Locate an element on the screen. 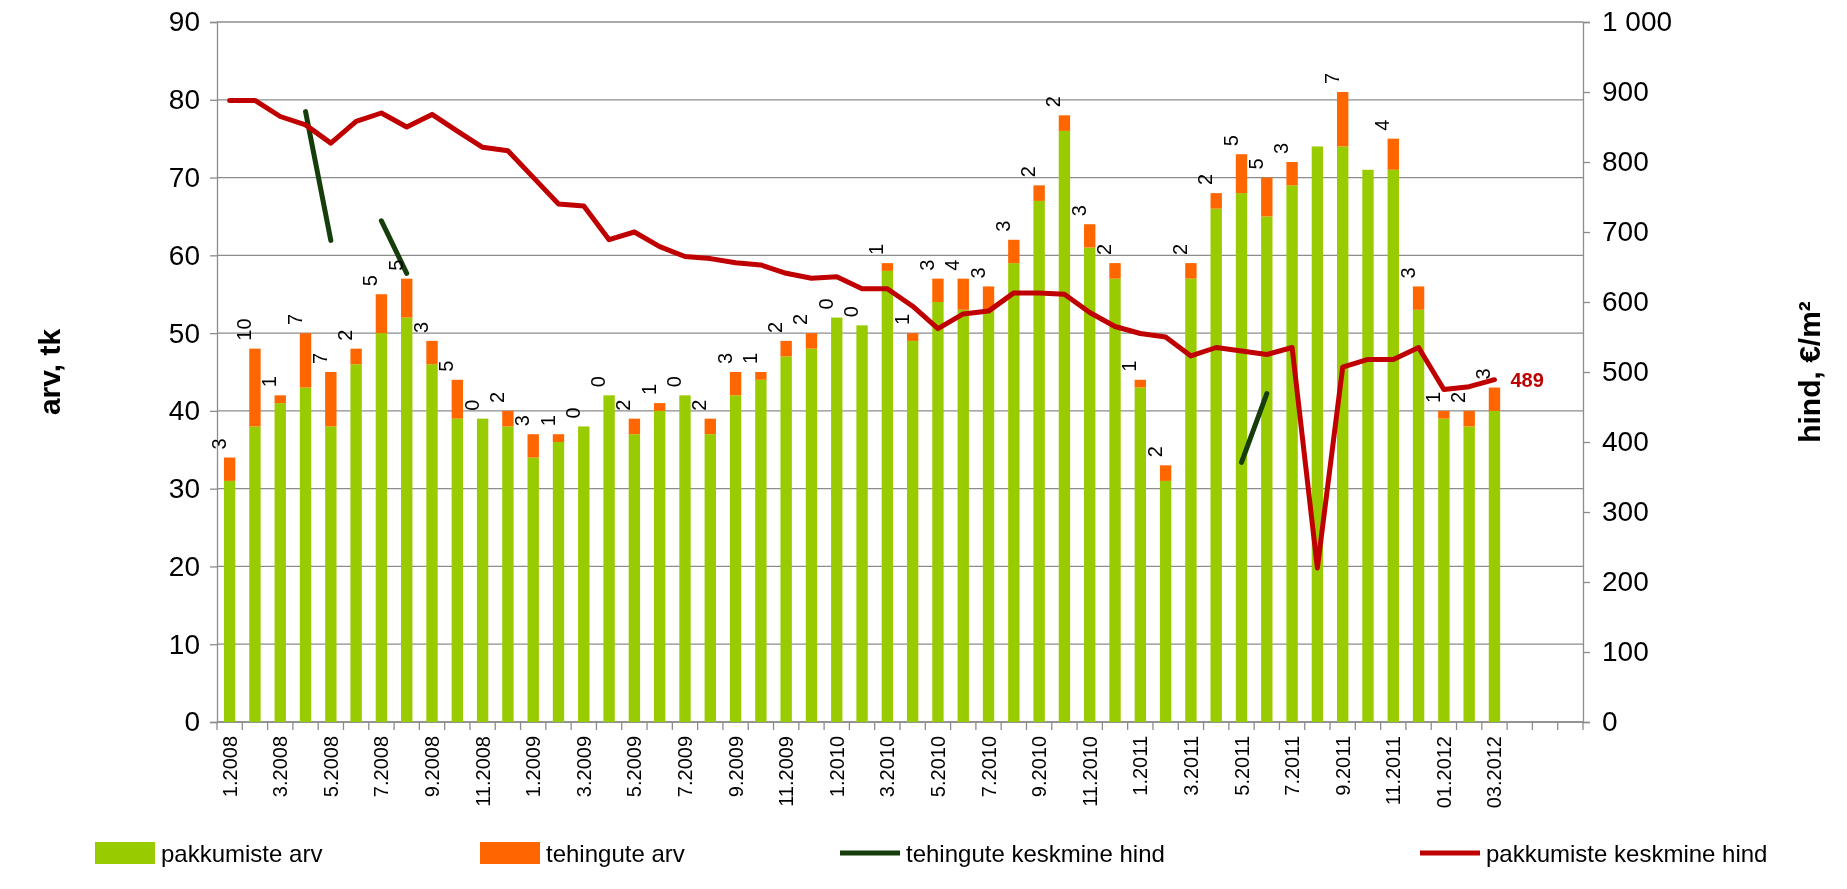 The image size is (1847, 889). y-tick-label: 0 is located at coordinates (192, 722).